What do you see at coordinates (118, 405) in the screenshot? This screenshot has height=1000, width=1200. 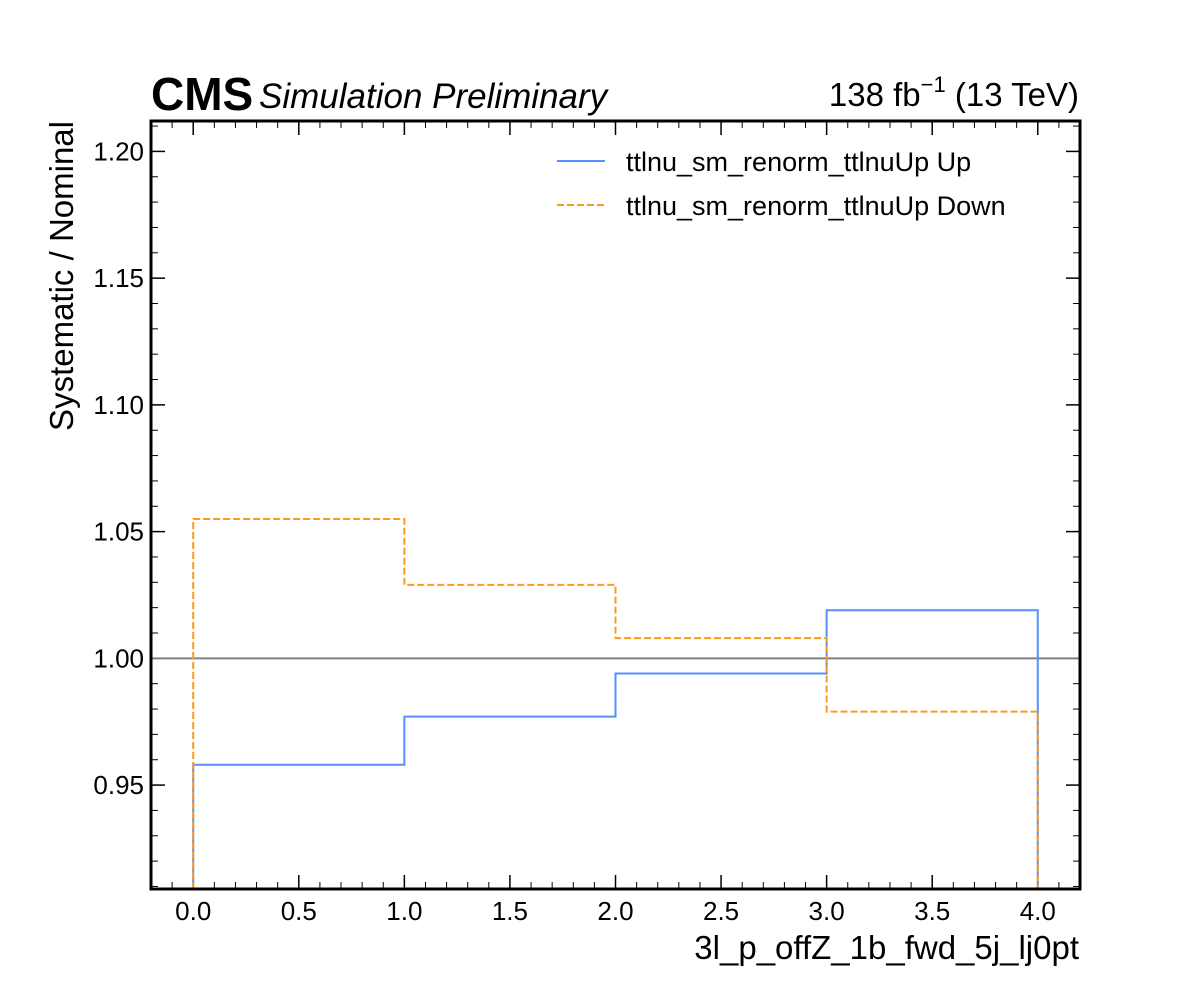 I see `y-tick-label: 1.10` at bounding box center [118, 405].